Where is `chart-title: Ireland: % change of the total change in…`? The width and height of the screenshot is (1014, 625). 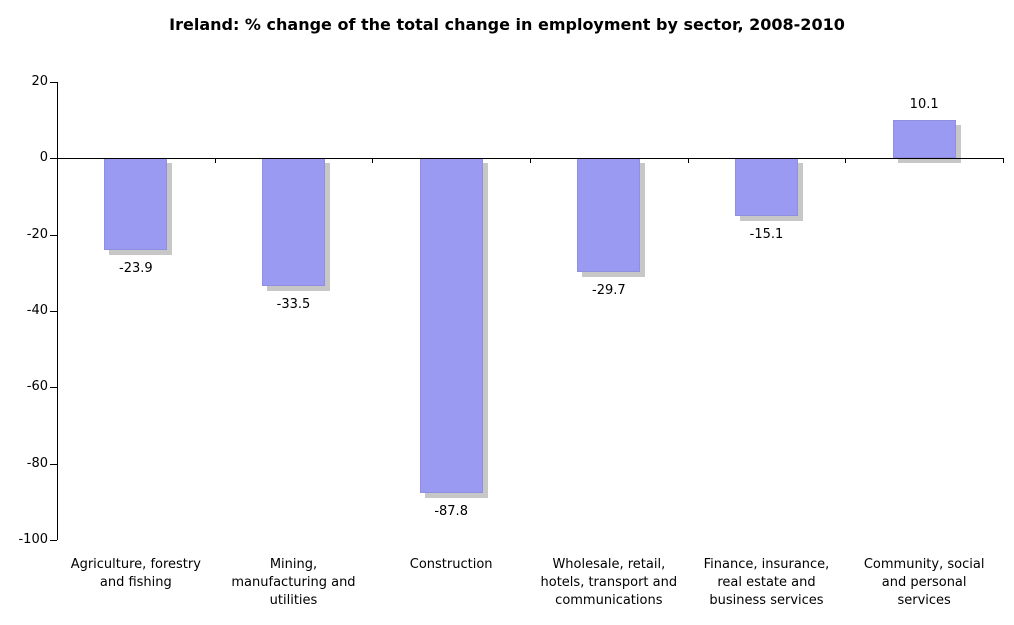 chart-title: Ireland: % change of the total change in… is located at coordinates (507, 24).